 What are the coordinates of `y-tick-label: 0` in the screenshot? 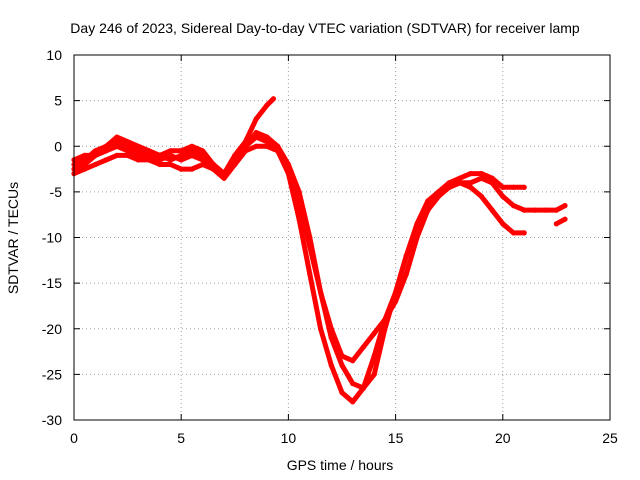 It's located at (58, 146).